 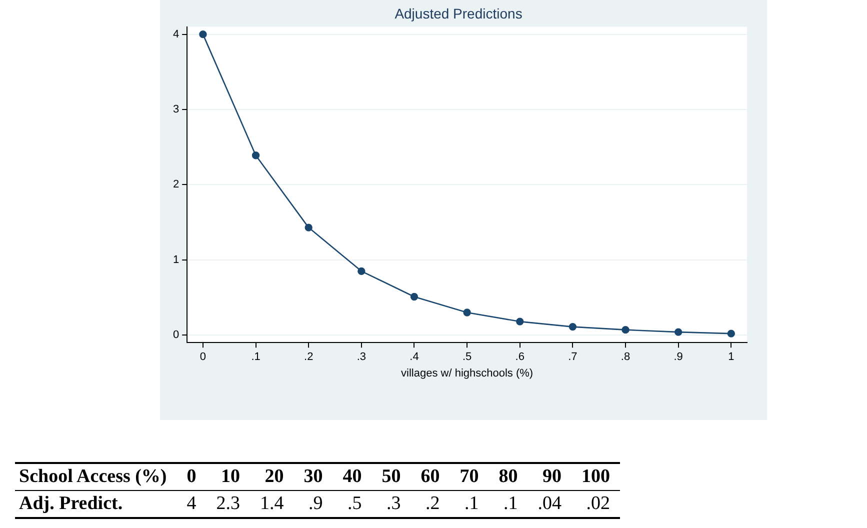 I want to click on x-tick-label: .7, so click(x=573, y=357).